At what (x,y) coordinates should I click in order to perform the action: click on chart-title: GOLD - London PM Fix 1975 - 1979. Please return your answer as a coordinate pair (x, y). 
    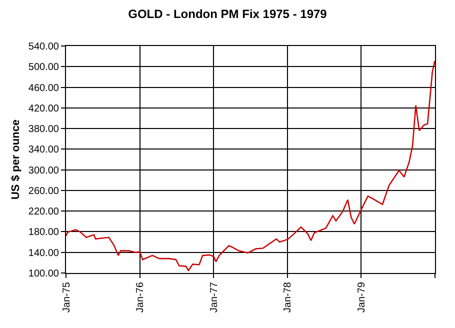
    Looking at the image, I should click on (228, 14).